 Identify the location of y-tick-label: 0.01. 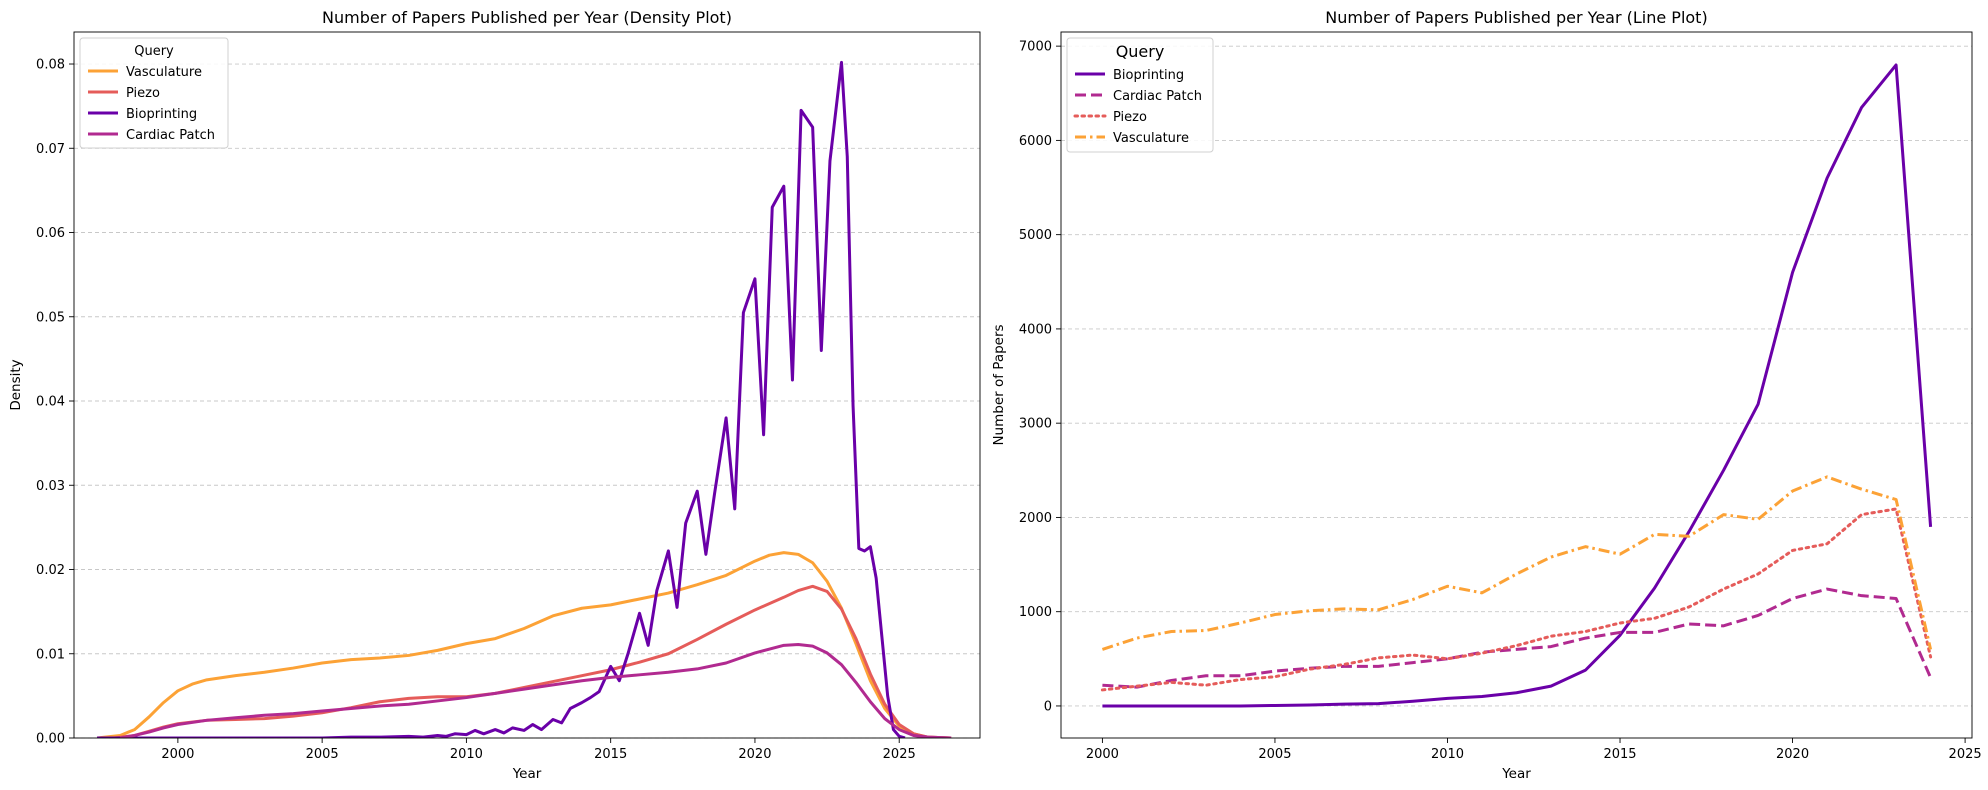
(50, 654).